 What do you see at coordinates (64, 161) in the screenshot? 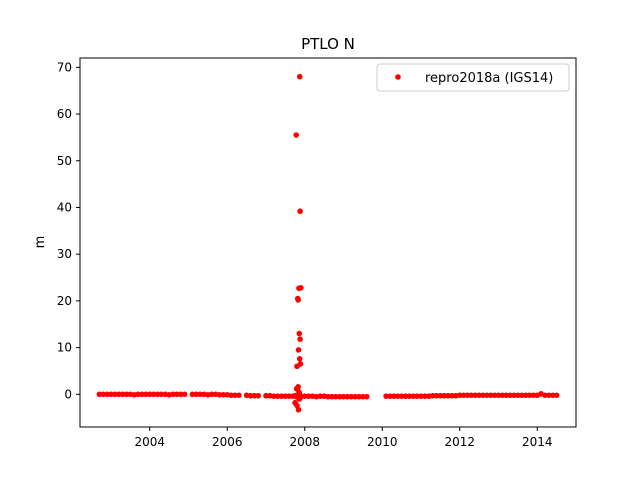
I see `y-tick-label: 50` at bounding box center [64, 161].